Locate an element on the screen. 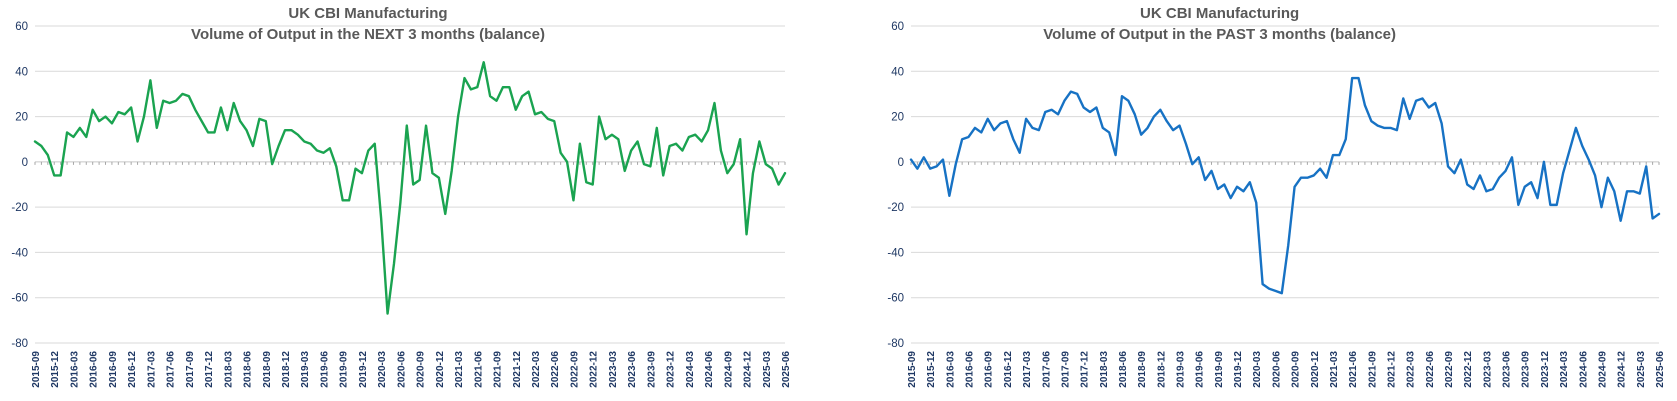  x-tick-label: 2023-09 is located at coordinates (1526, 369).